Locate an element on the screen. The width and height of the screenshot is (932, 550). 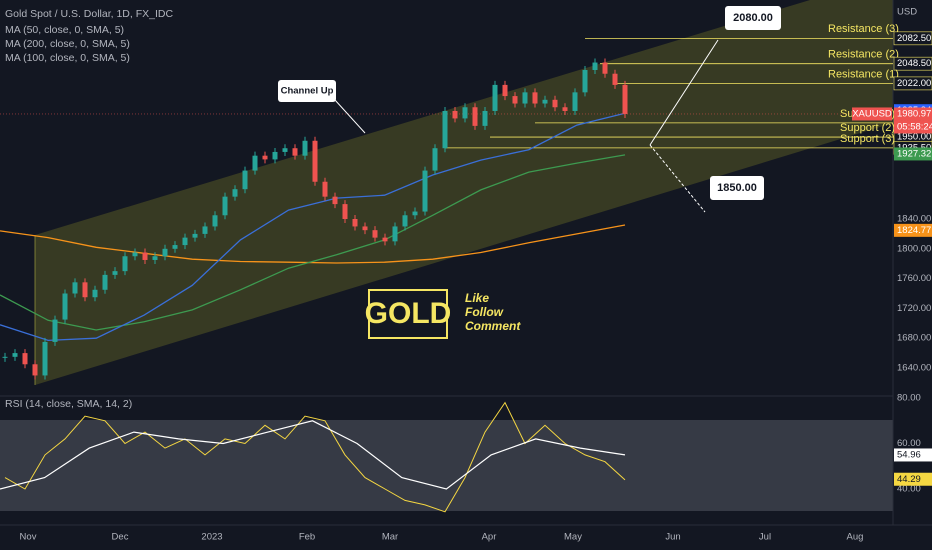
price-tag-label: 1980.97 is located at coordinates (914, 113).